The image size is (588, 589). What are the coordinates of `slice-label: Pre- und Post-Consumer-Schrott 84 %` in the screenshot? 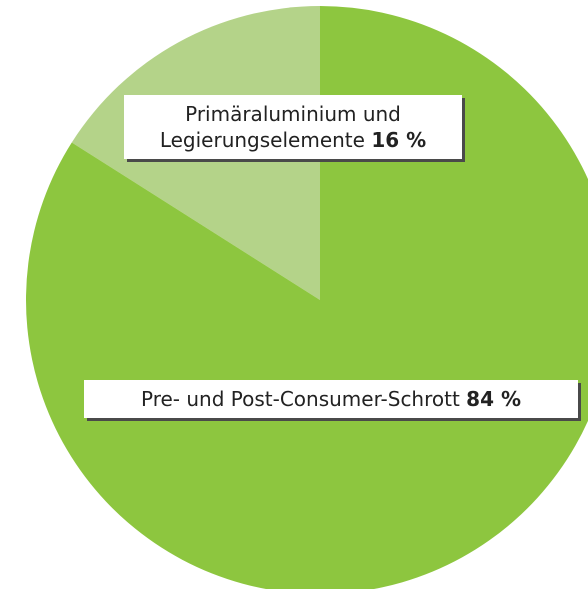 It's located at (331, 399).